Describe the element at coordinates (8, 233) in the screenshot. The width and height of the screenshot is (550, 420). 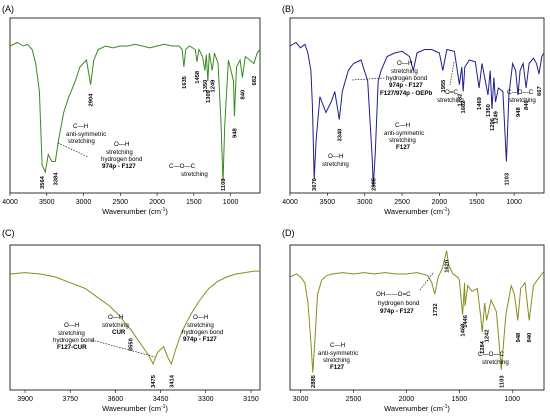
I see `panel-c-label: (C)` at that location.